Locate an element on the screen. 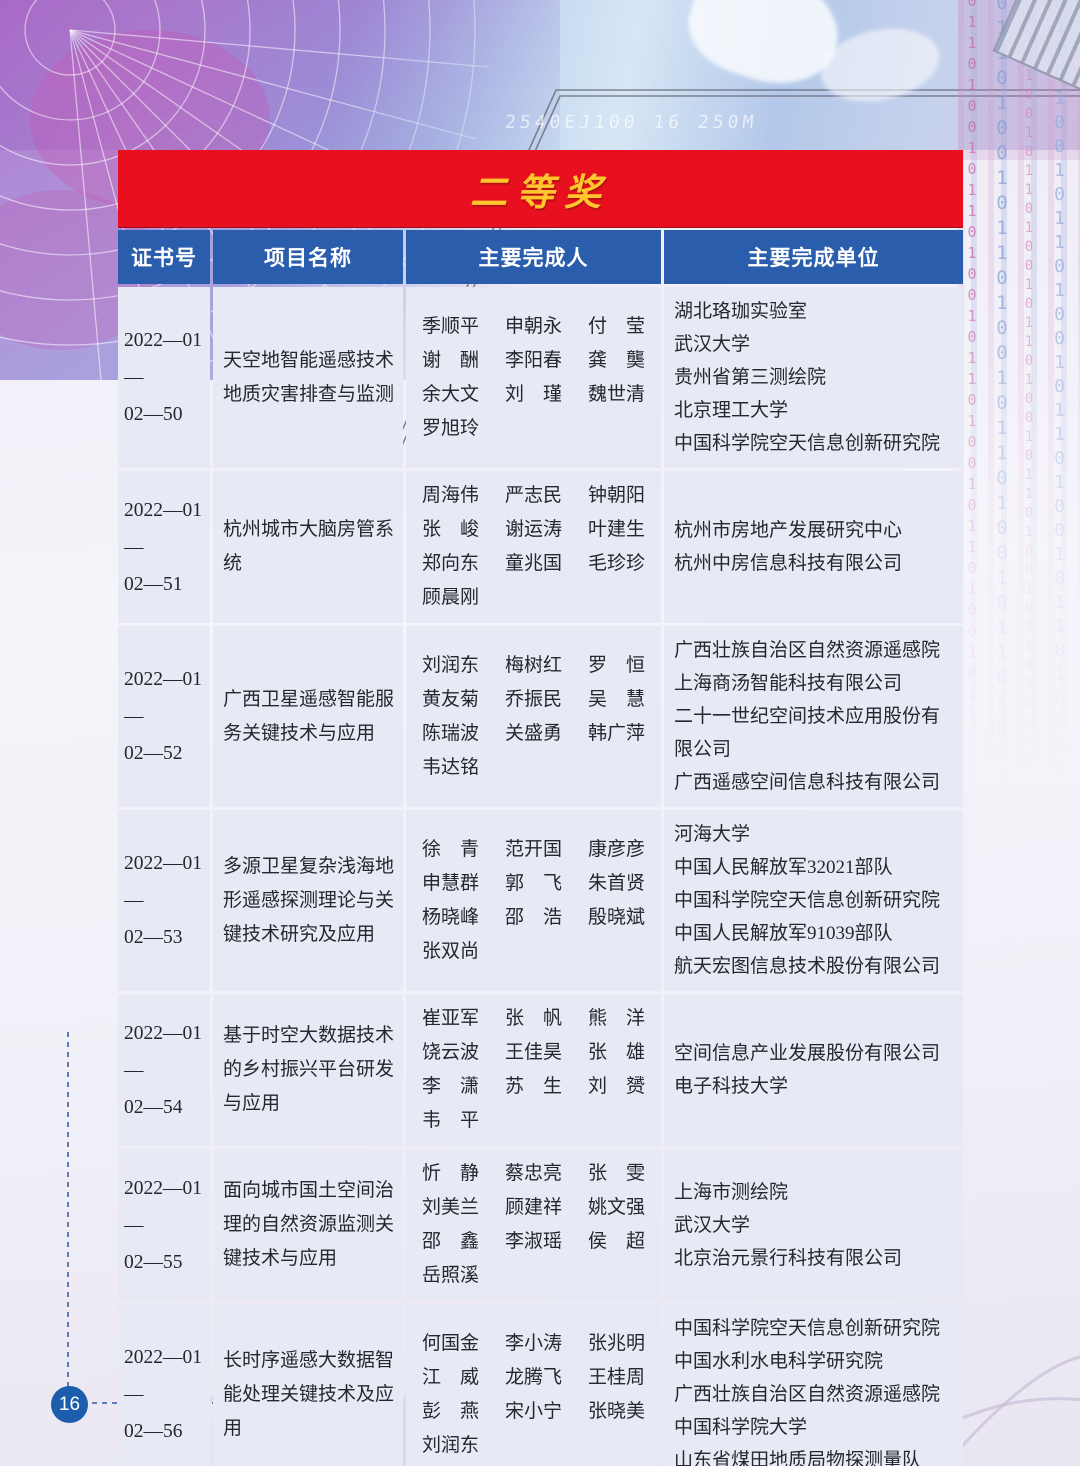 The height and width of the screenshot is (1466, 1080). cell-organizations: 空间信息产业发展股份有限公司 电子科技大学 is located at coordinates (813, 1070).